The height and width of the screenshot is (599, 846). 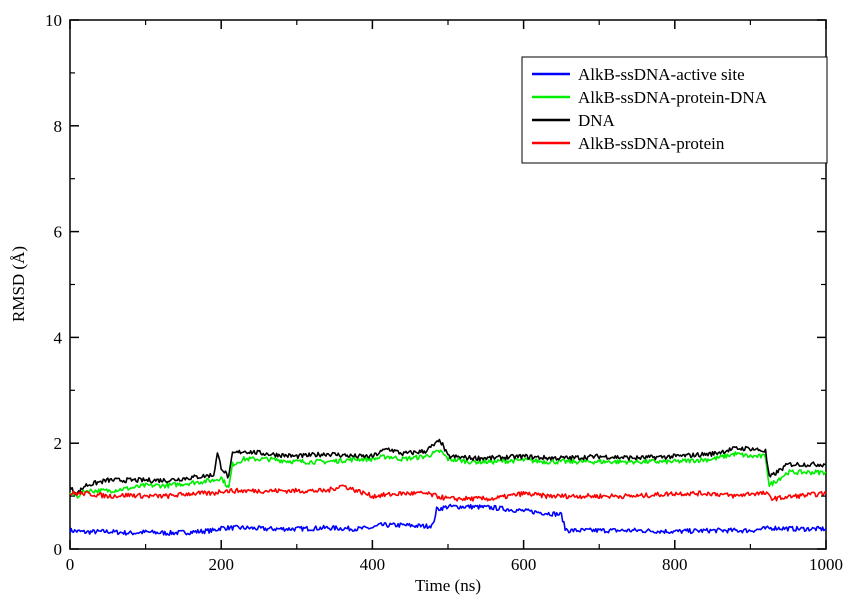 I want to click on y-tick-label-4: 8, so click(x=58, y=126).